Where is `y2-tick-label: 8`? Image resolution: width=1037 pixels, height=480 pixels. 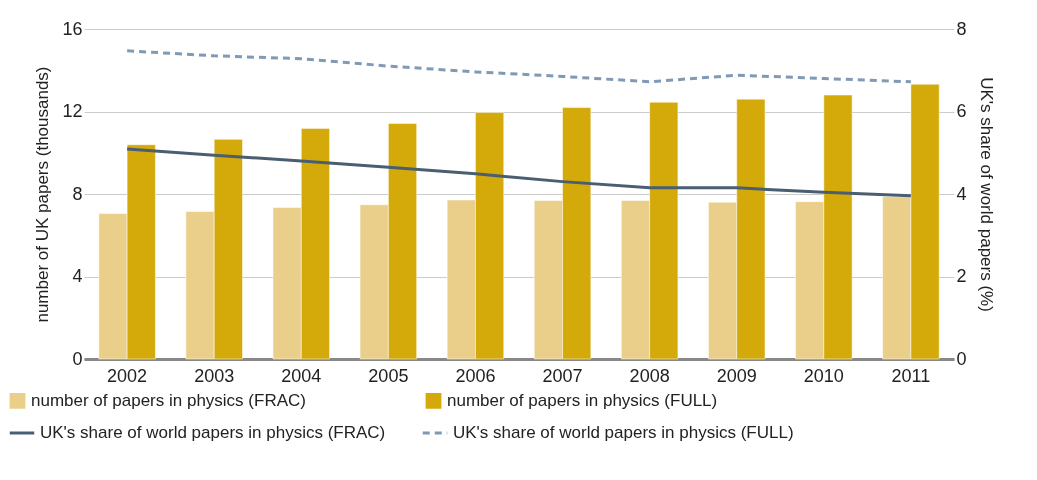
y2-tick-label: 8 is located at coordinates (961, 28).